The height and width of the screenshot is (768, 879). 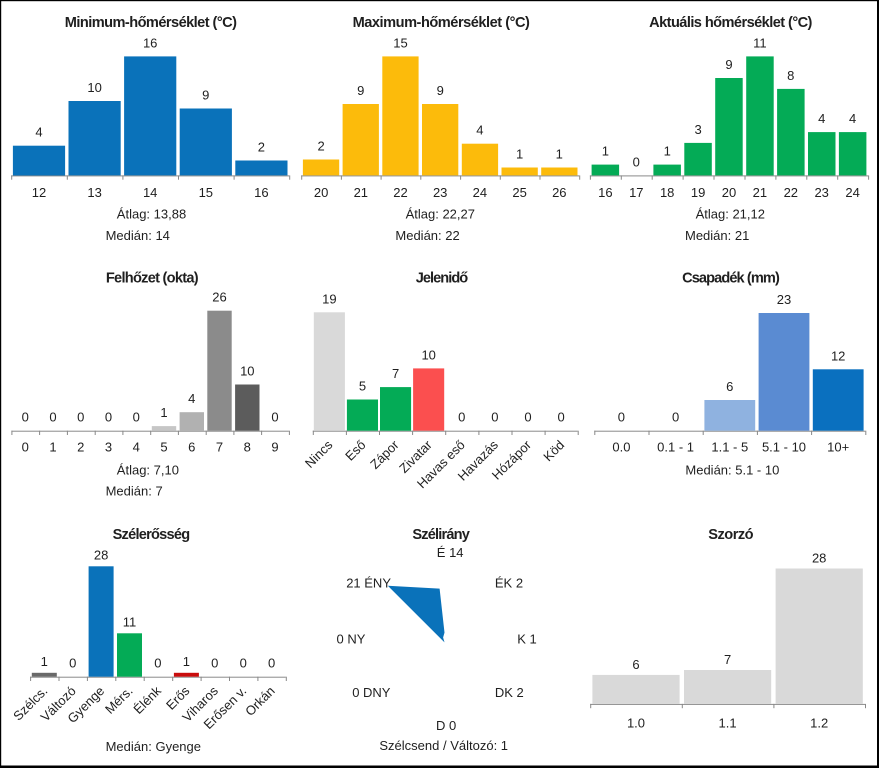 What do you see at coordinates (150, 192) in the screenshot?
I see `svg-text: 14` at bounding box center [150, 192].